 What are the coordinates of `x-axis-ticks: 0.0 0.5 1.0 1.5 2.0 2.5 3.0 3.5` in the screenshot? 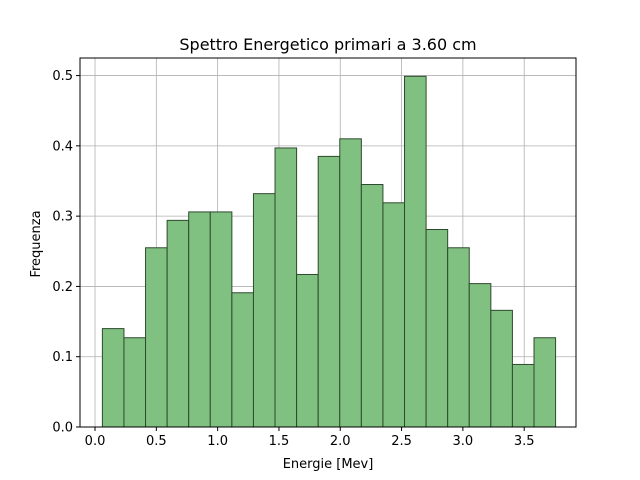 It's located at (310, 438).